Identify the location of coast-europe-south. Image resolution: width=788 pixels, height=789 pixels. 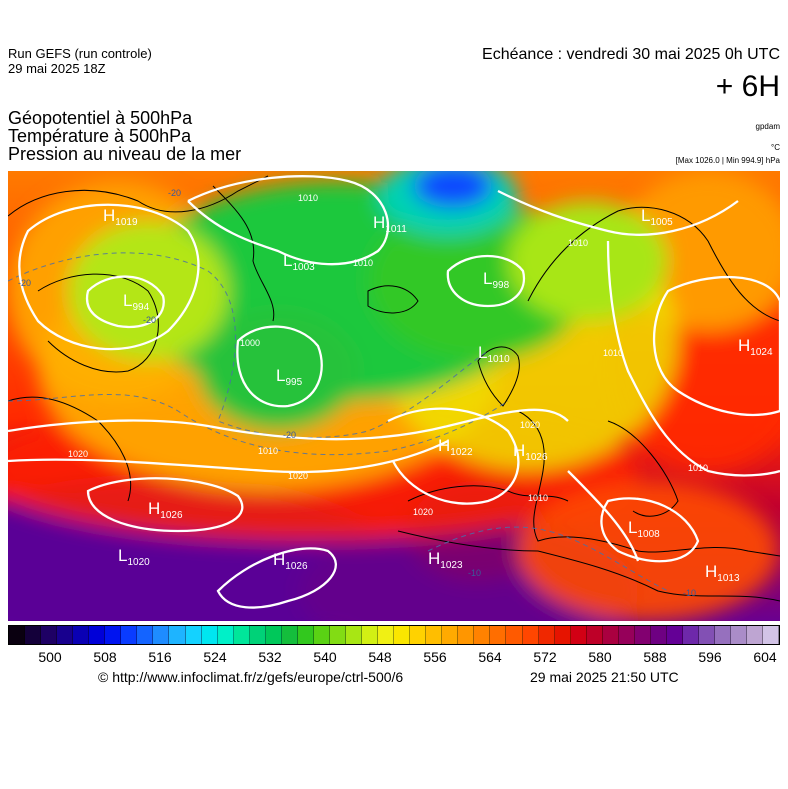
(648, 483).